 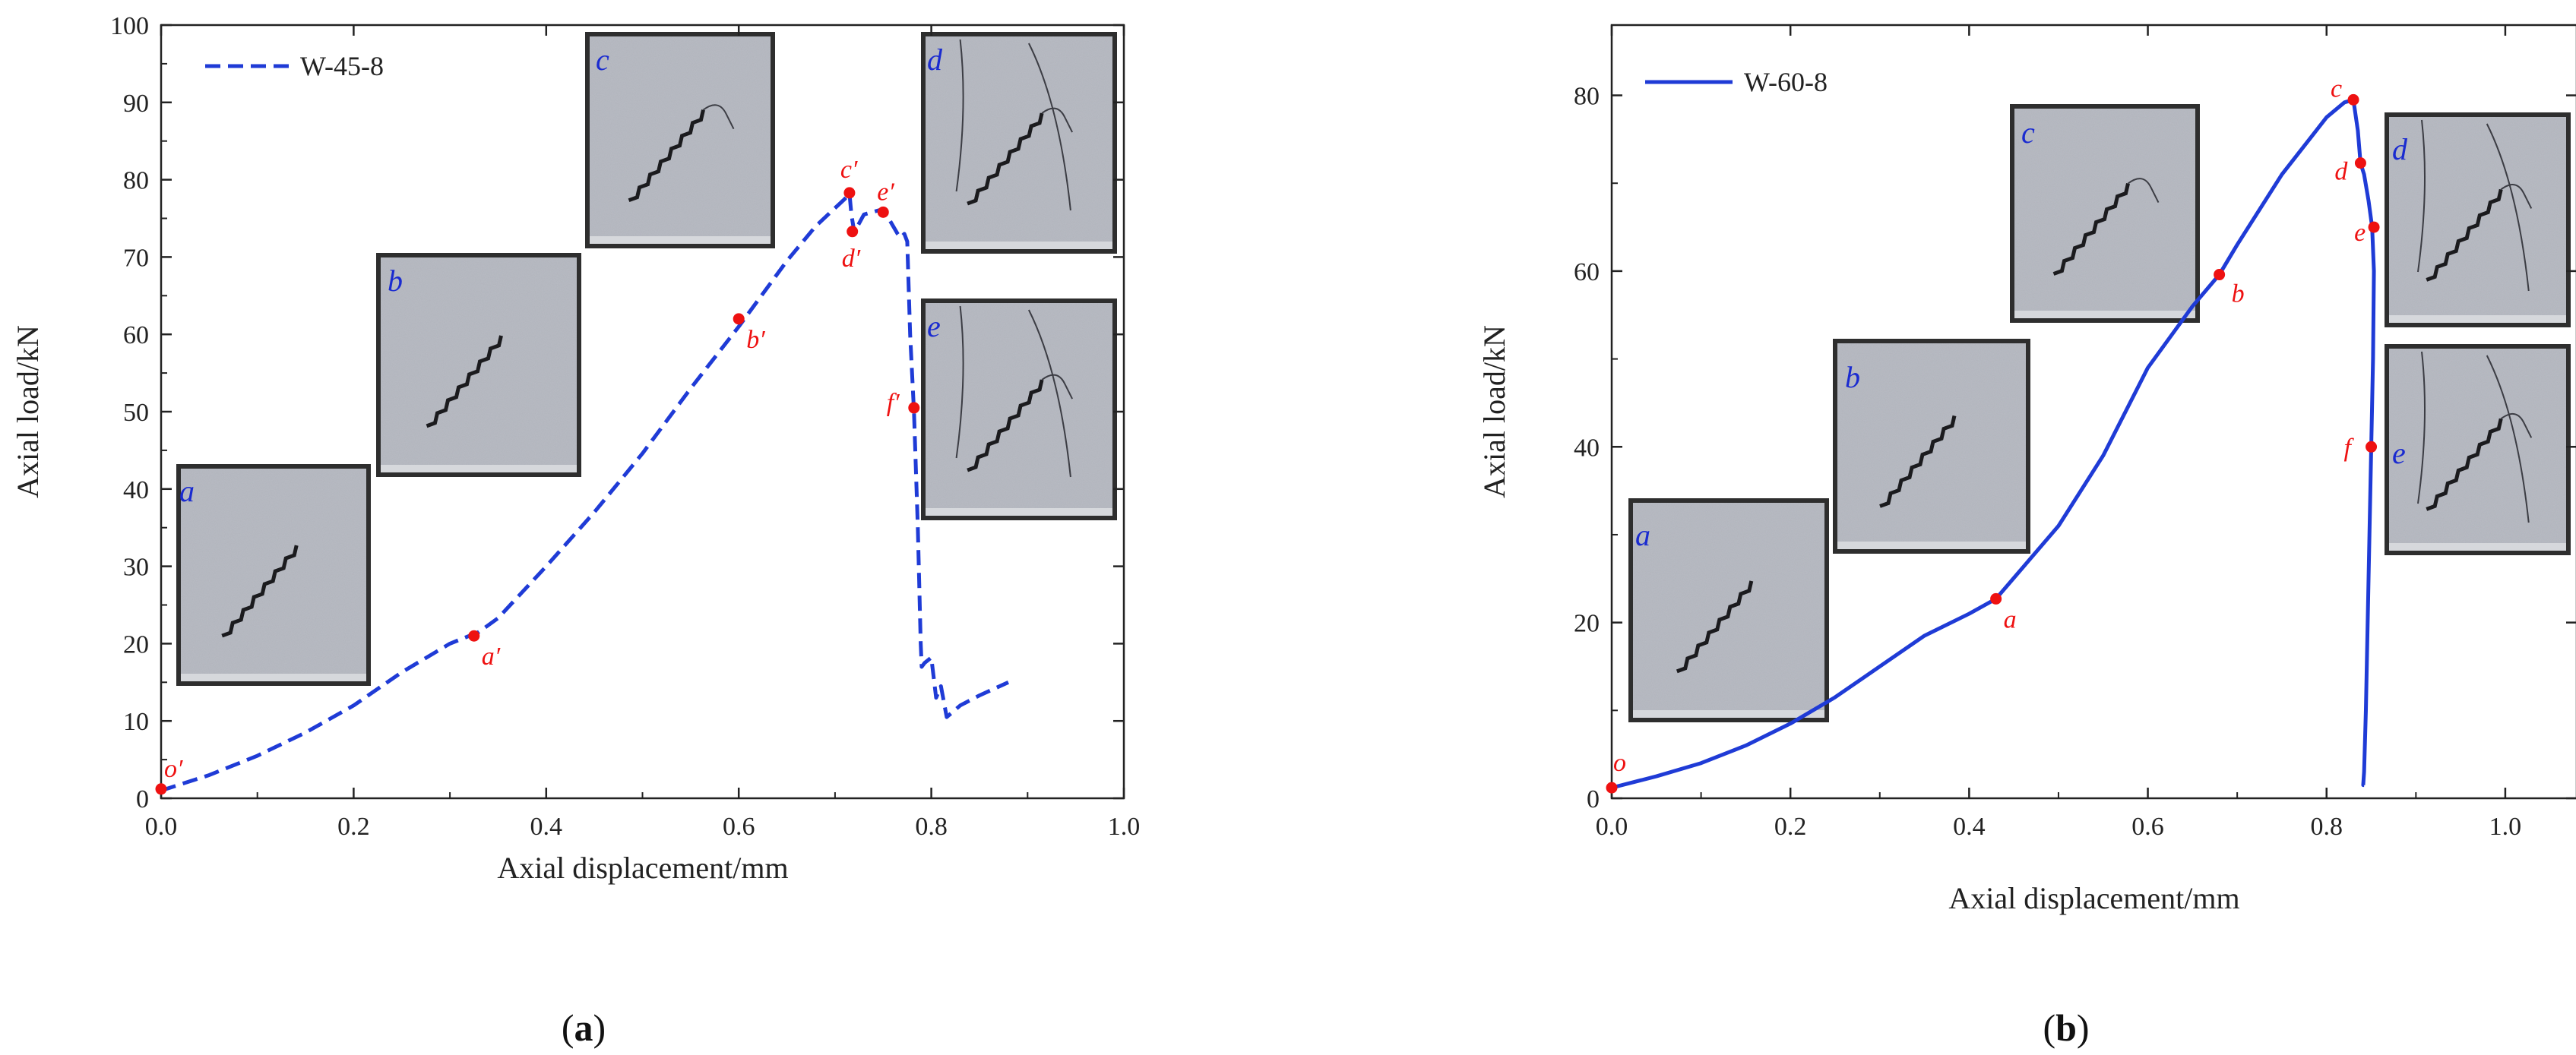 I want to click on data-point-label: b, so click(x=2238, y=294).